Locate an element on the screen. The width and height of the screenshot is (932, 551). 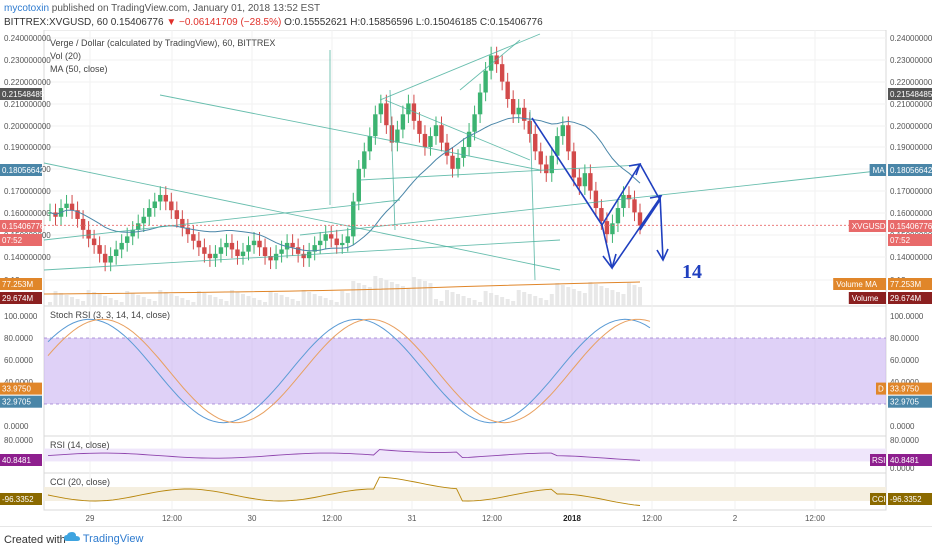
footer: Created with TradingView is located at coordinates (466, 538).